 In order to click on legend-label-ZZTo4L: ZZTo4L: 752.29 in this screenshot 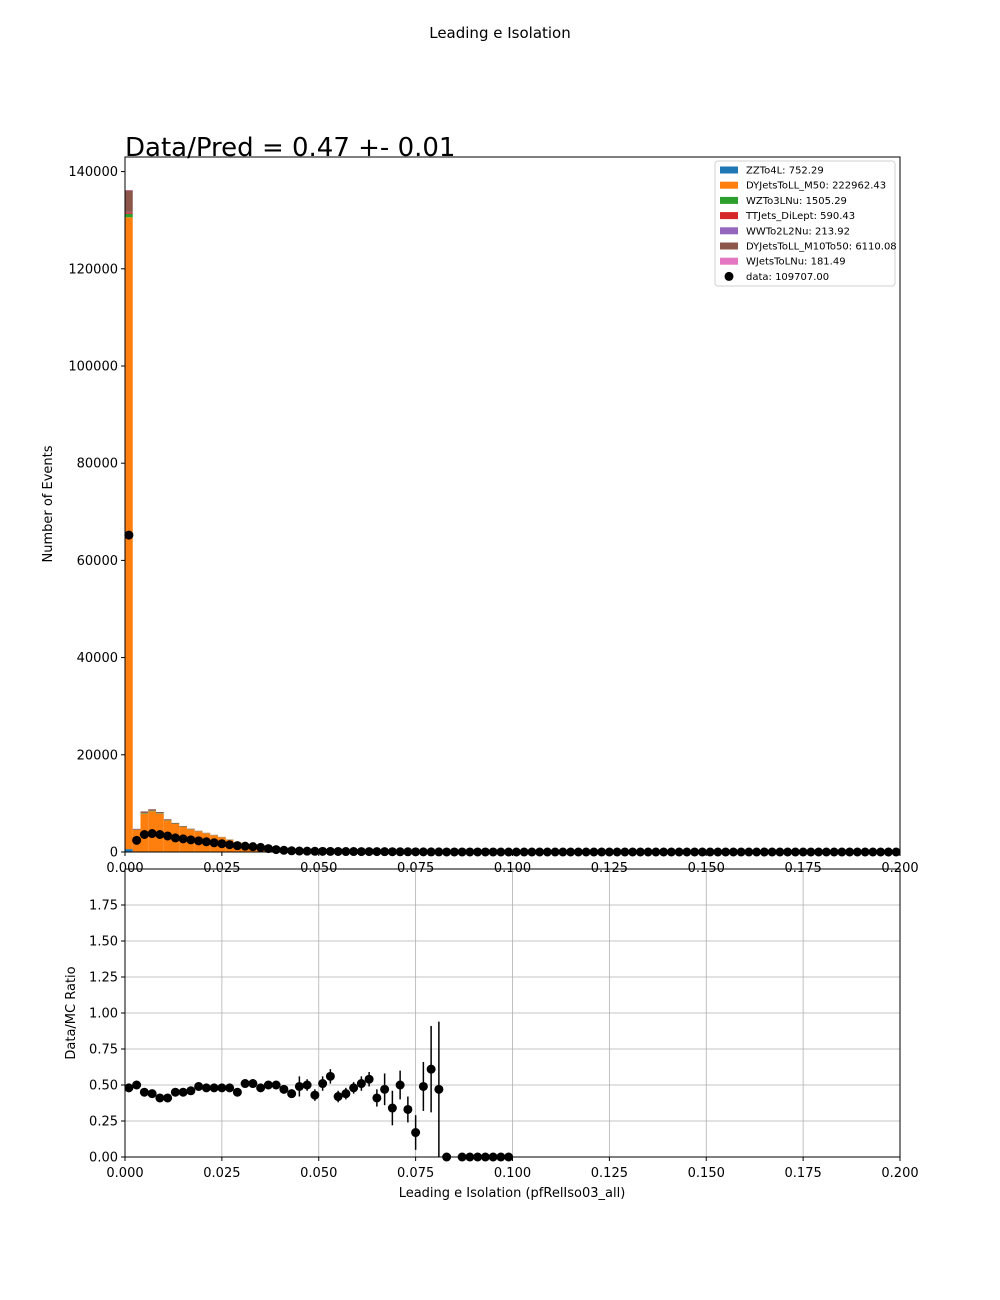, I will do `click(785, 171)`.